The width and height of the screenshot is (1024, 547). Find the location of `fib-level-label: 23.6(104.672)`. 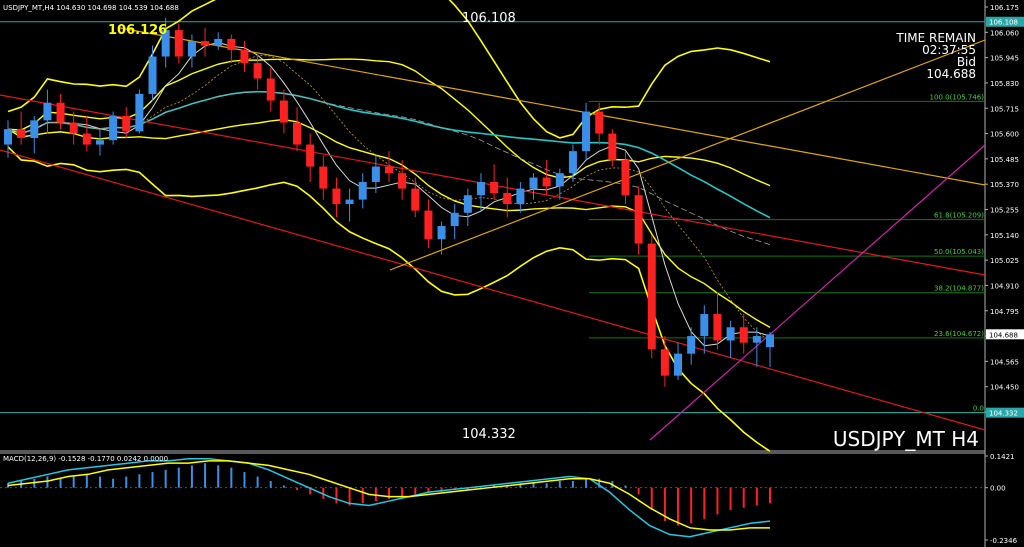

fib-level-label: 23.6(104.672) is located at coordinates (959, 334).